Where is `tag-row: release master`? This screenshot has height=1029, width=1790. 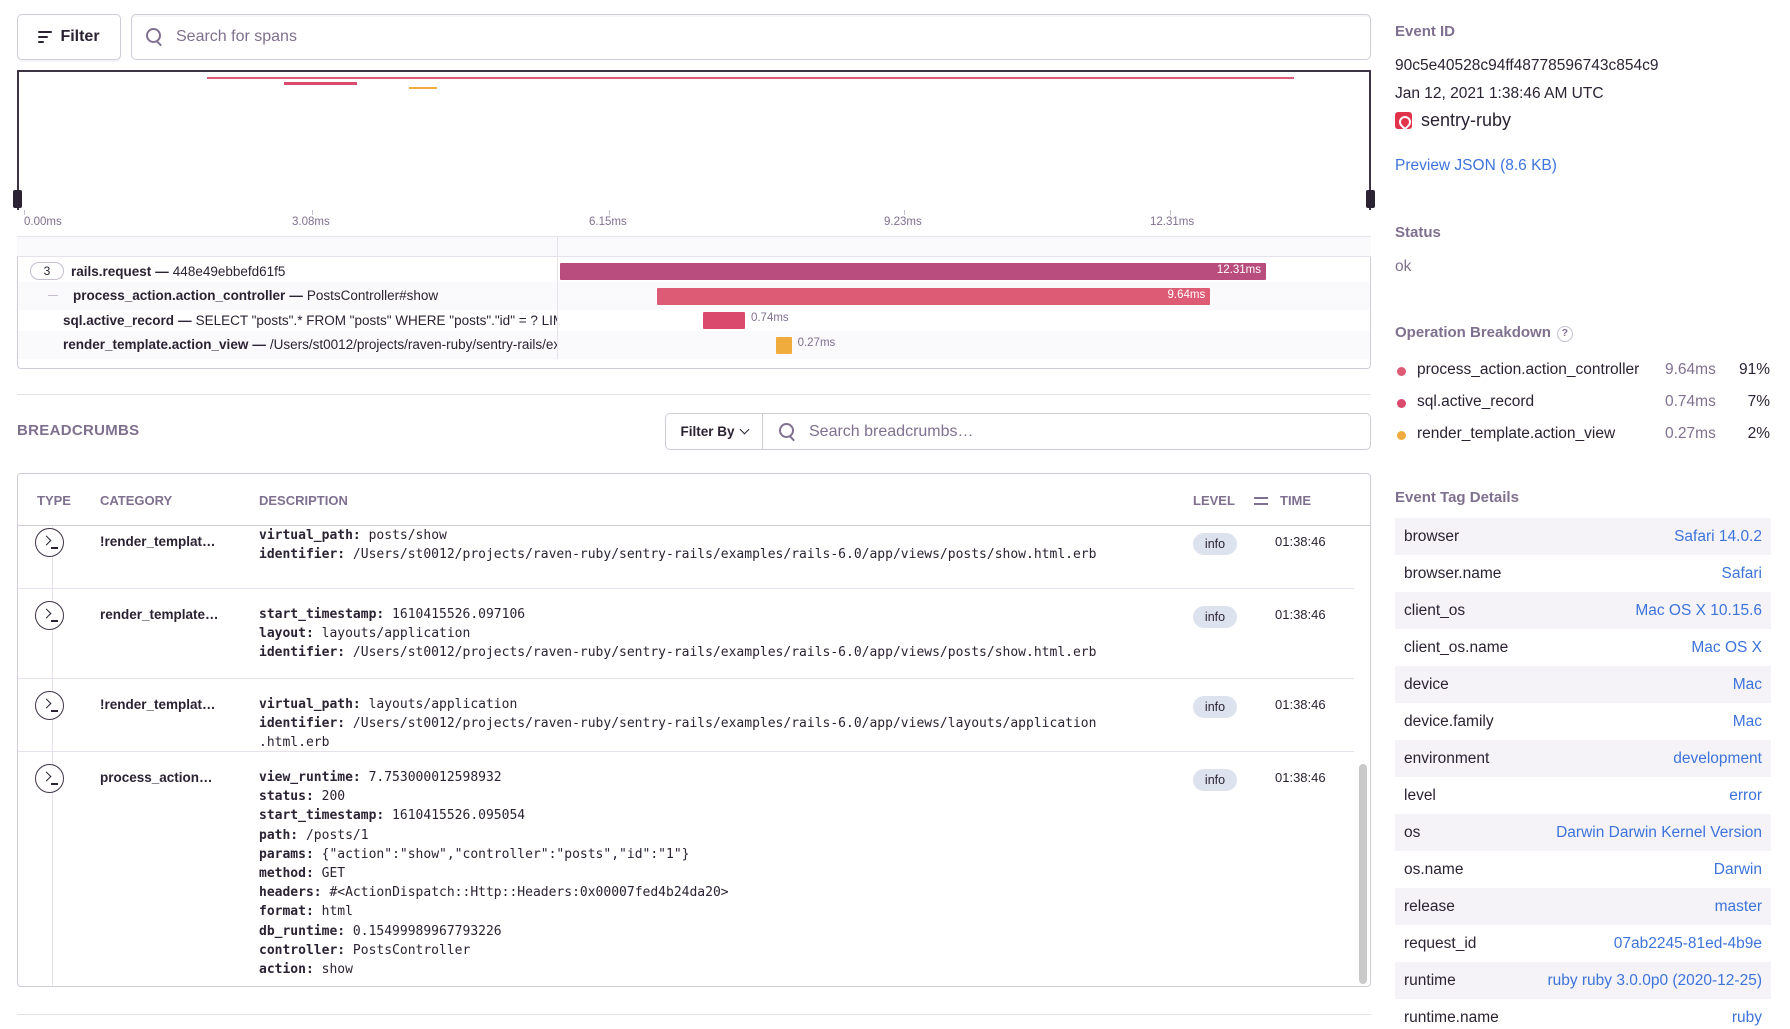 tag-row: release master is located at coordinates (1583, 906).